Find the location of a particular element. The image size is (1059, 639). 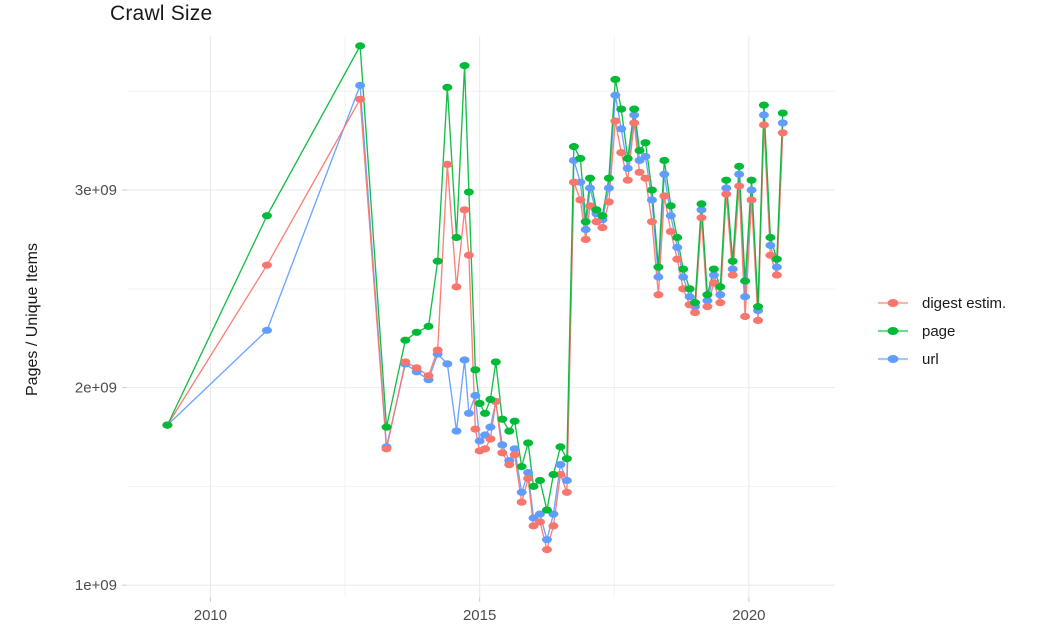

legend: digest estim. page url is located at coordinates (942, 331).